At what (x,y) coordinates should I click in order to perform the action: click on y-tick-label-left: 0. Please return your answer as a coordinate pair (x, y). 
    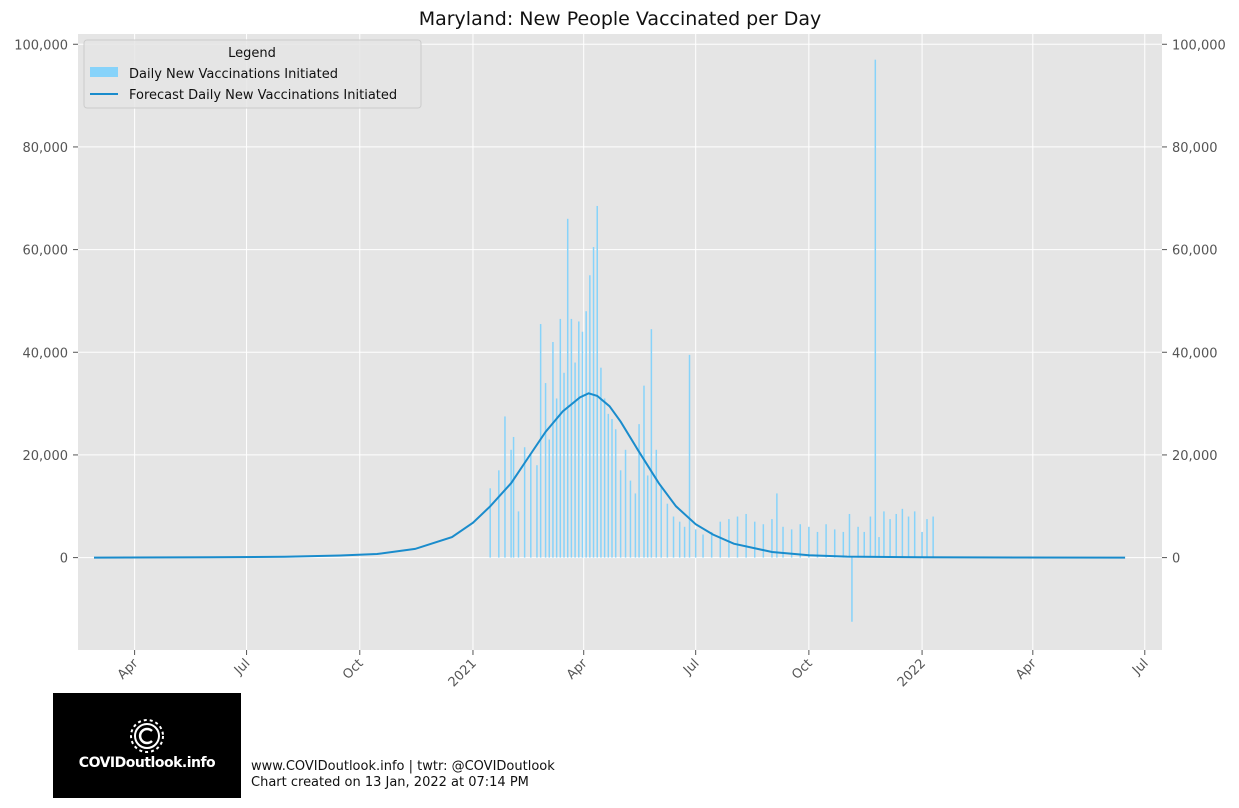
    Looking at the image, I should click on (64, 559).